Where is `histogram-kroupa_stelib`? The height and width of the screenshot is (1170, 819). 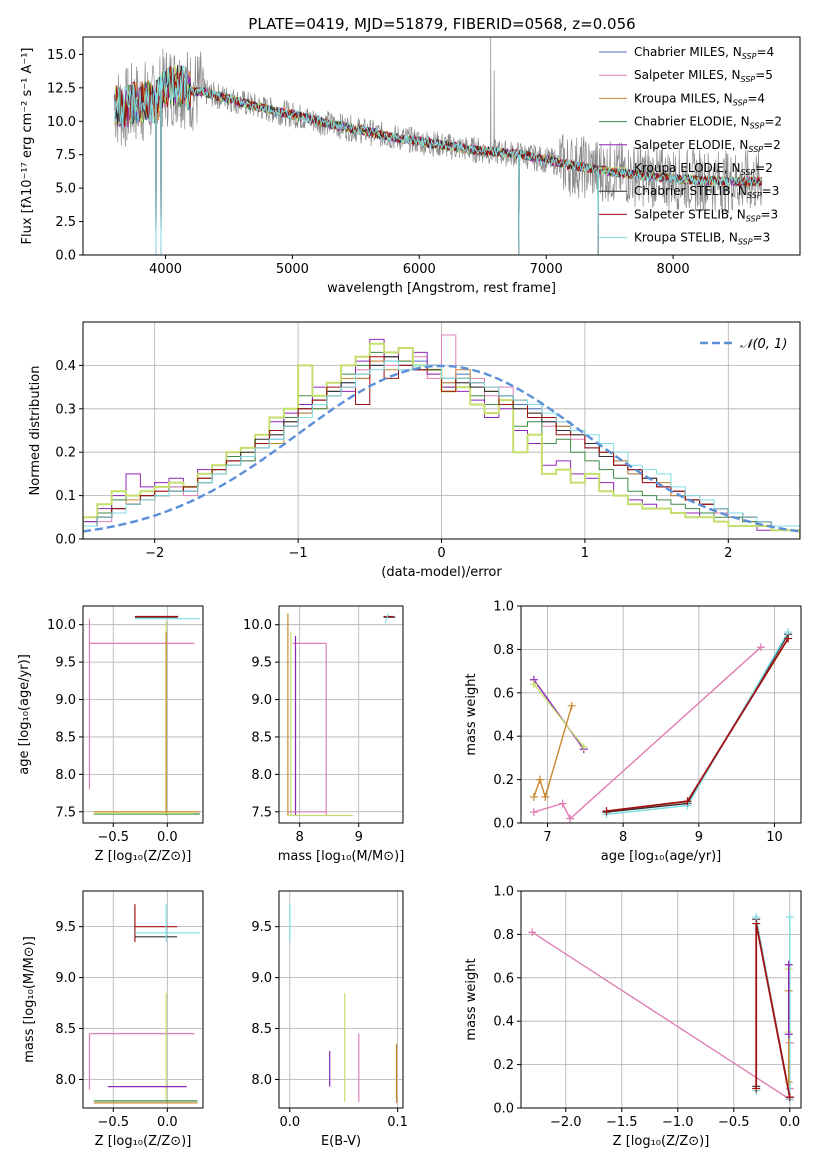 histogram-kroupa_stelib is located at coordinates (441, 449).